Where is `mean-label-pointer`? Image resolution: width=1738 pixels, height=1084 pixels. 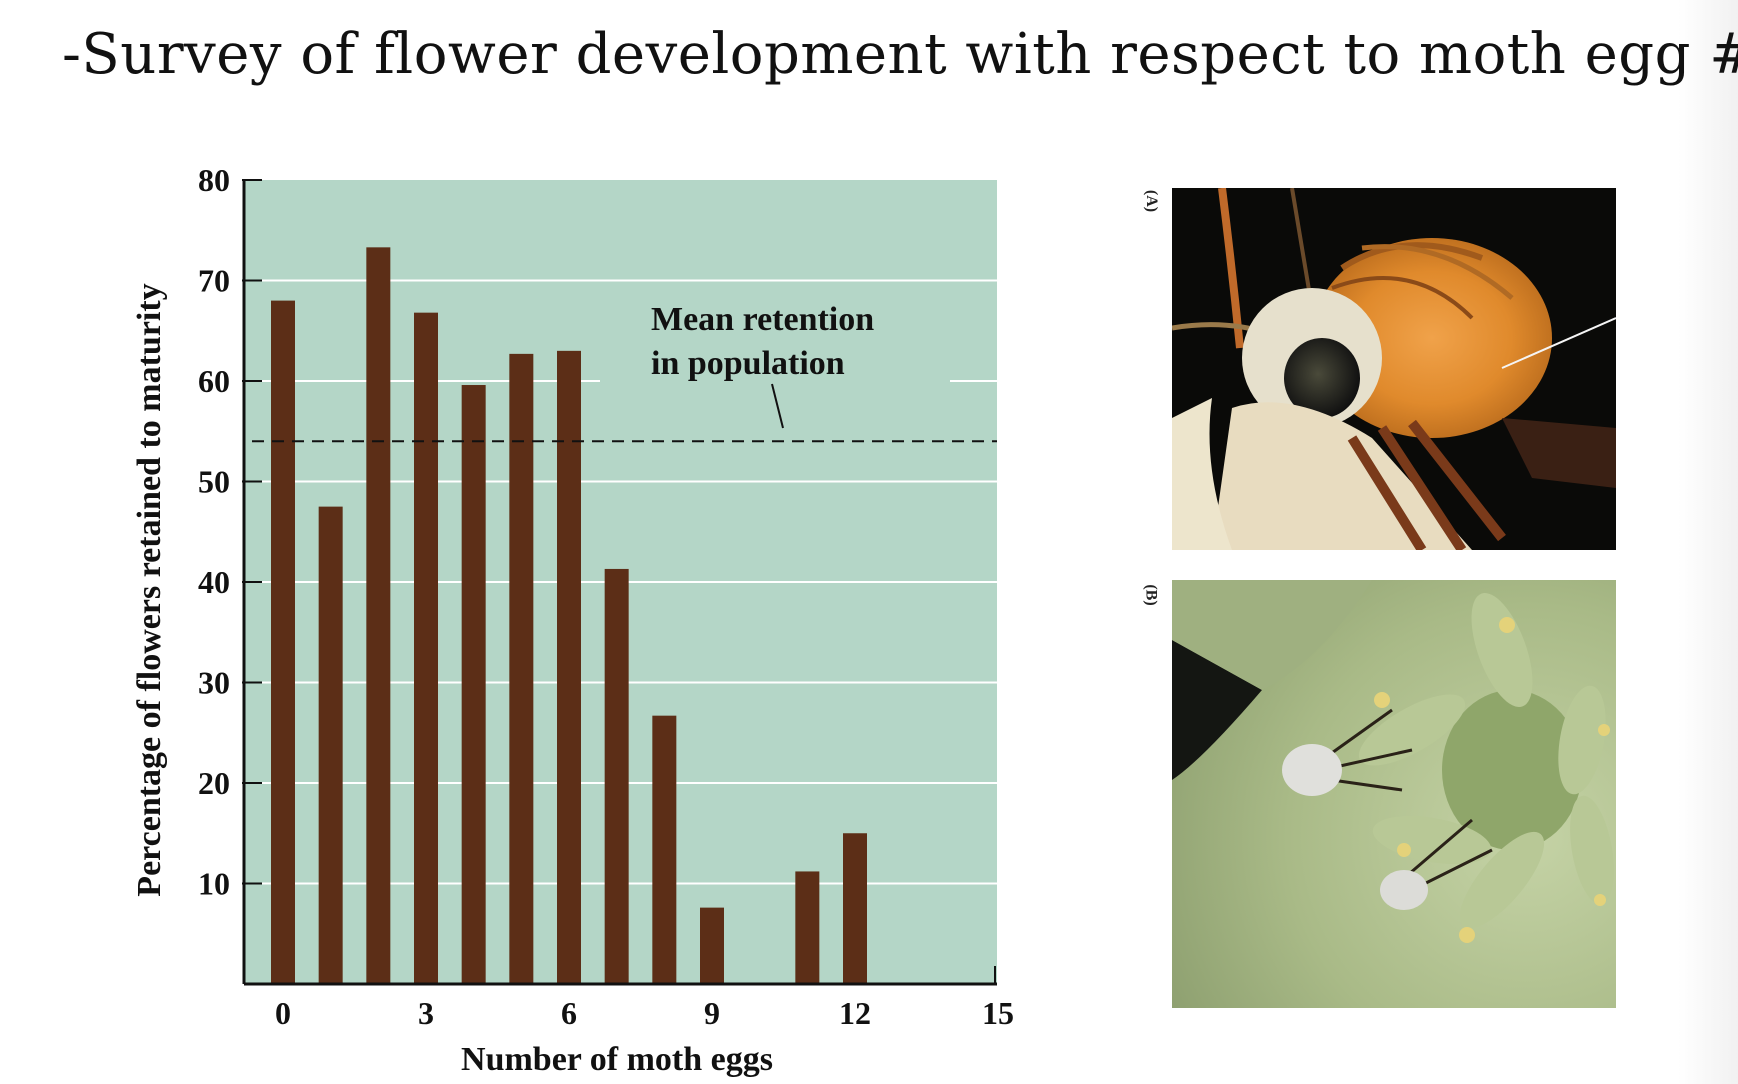
mean-label-pointer is located at coordinates (777, 406).